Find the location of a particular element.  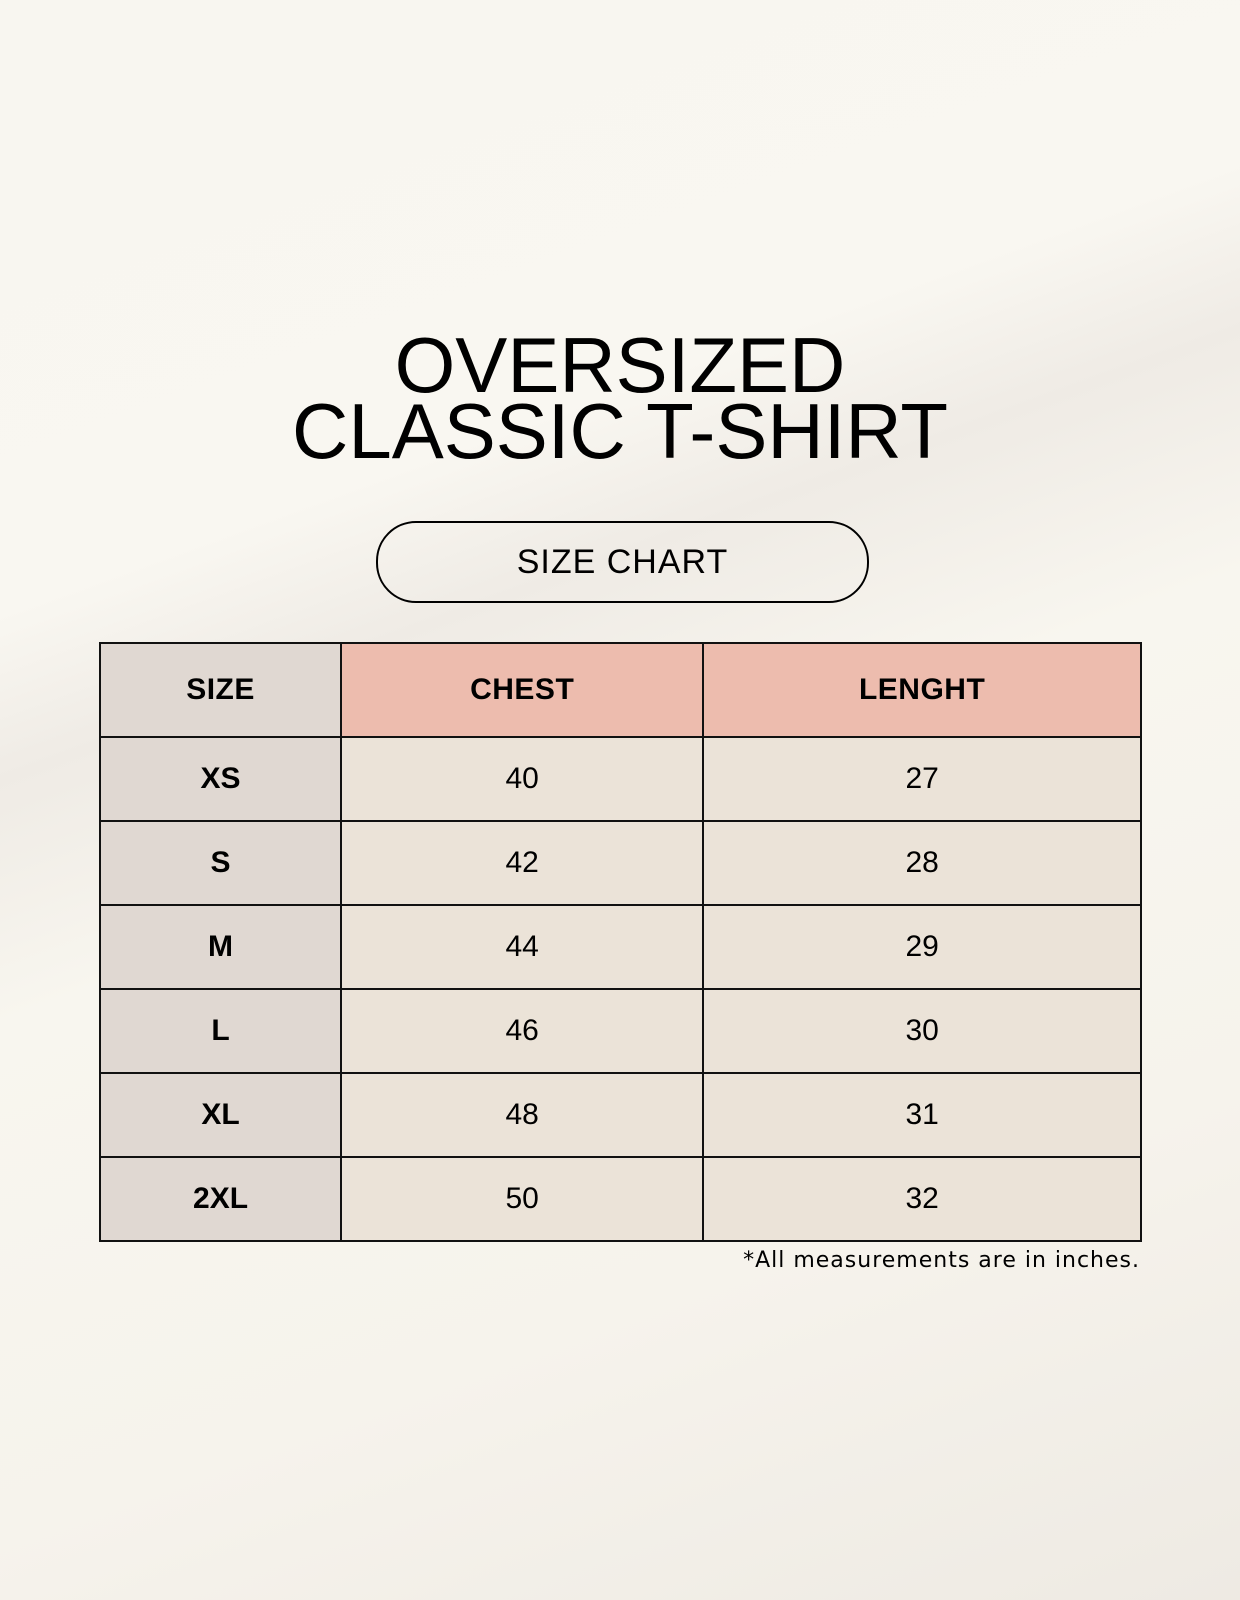

table-row: 2XL 50 32 is located at coordinates (620, 1199).